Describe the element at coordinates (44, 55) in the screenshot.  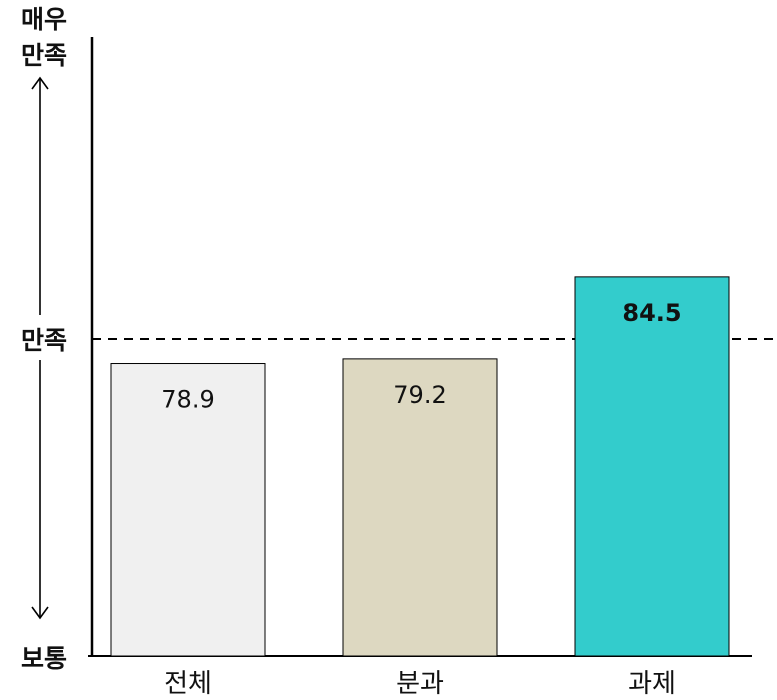
I see `y-label-very-satisfied-line2: 만족` at that location.